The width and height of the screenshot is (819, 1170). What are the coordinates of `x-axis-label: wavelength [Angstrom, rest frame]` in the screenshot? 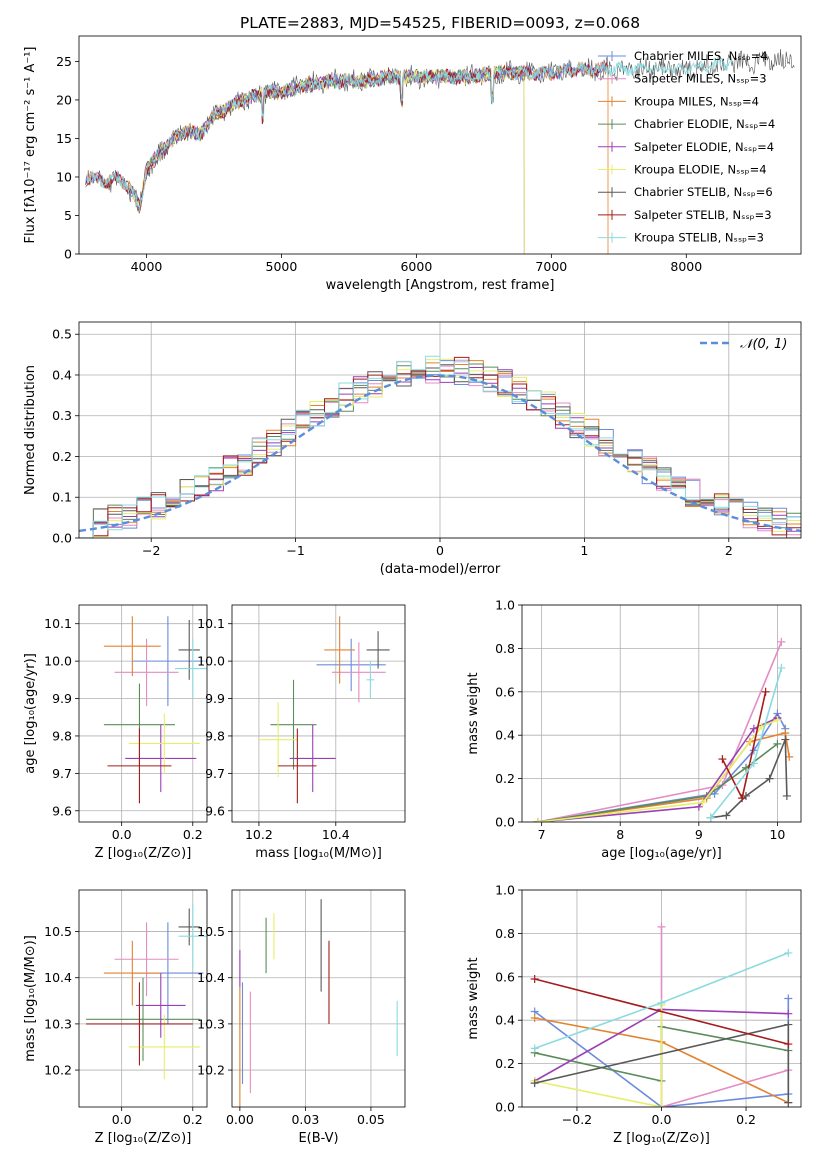 It's located at (440, 285).